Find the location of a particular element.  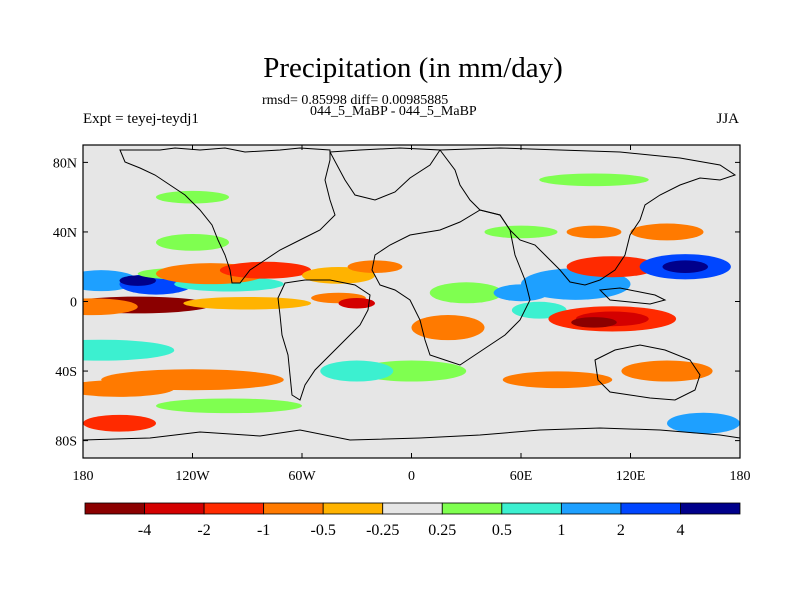

colorbar-label: -2 is located at coordinates (203, 530).